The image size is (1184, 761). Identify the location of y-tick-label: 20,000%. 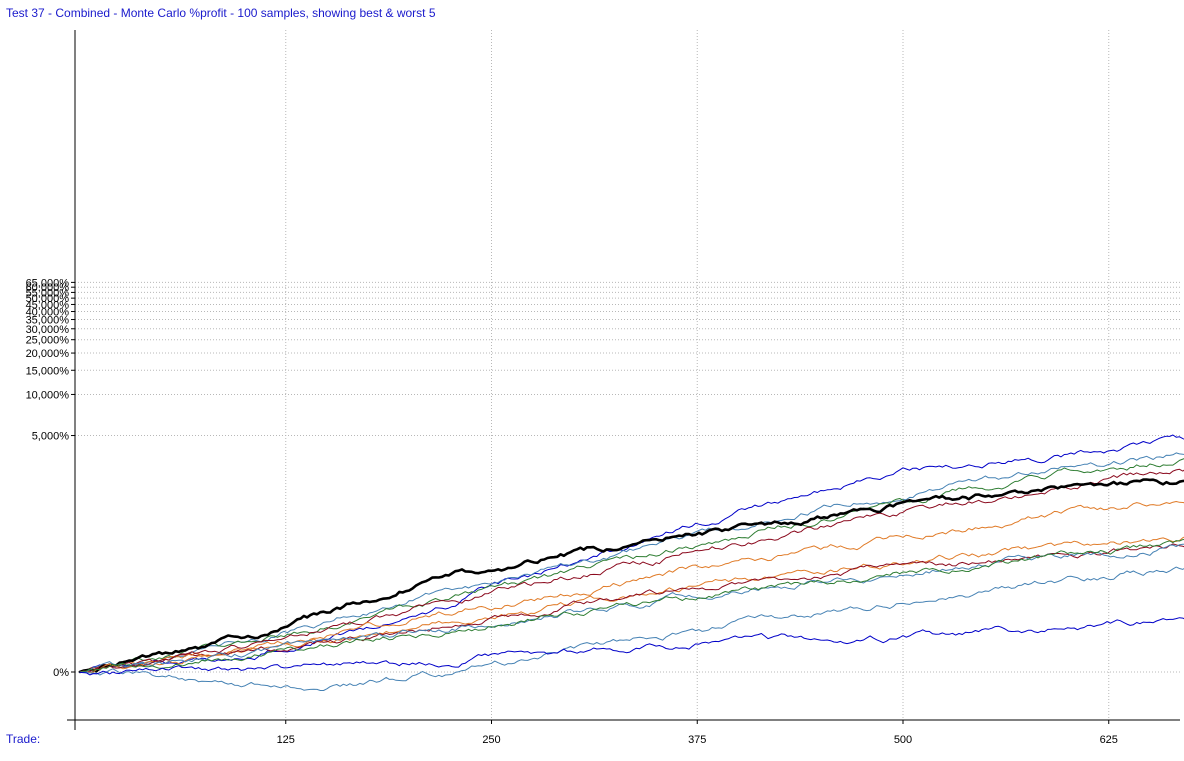
(48, 354).